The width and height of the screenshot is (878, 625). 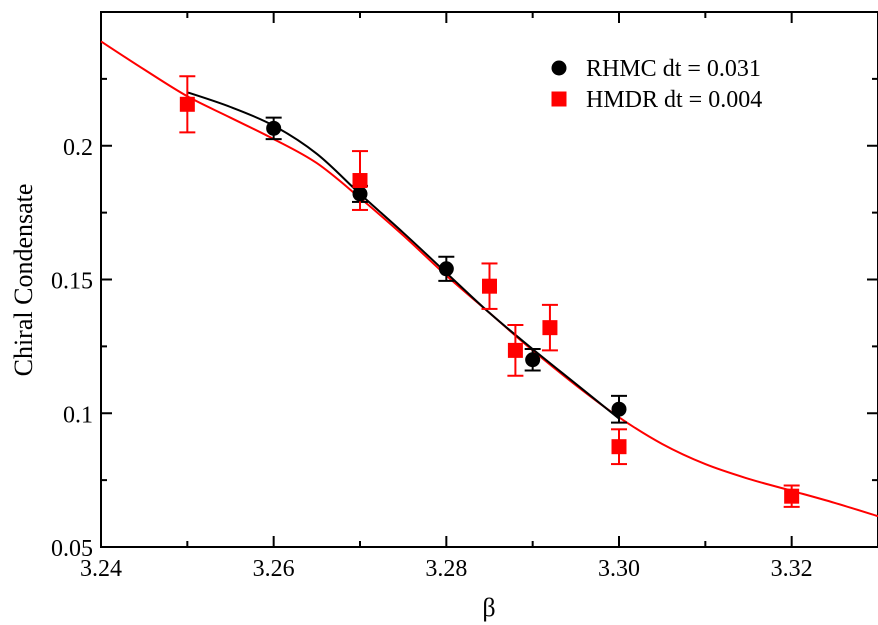 I want to click on x-tick-label: 3.30, so click(x=619, y=569).